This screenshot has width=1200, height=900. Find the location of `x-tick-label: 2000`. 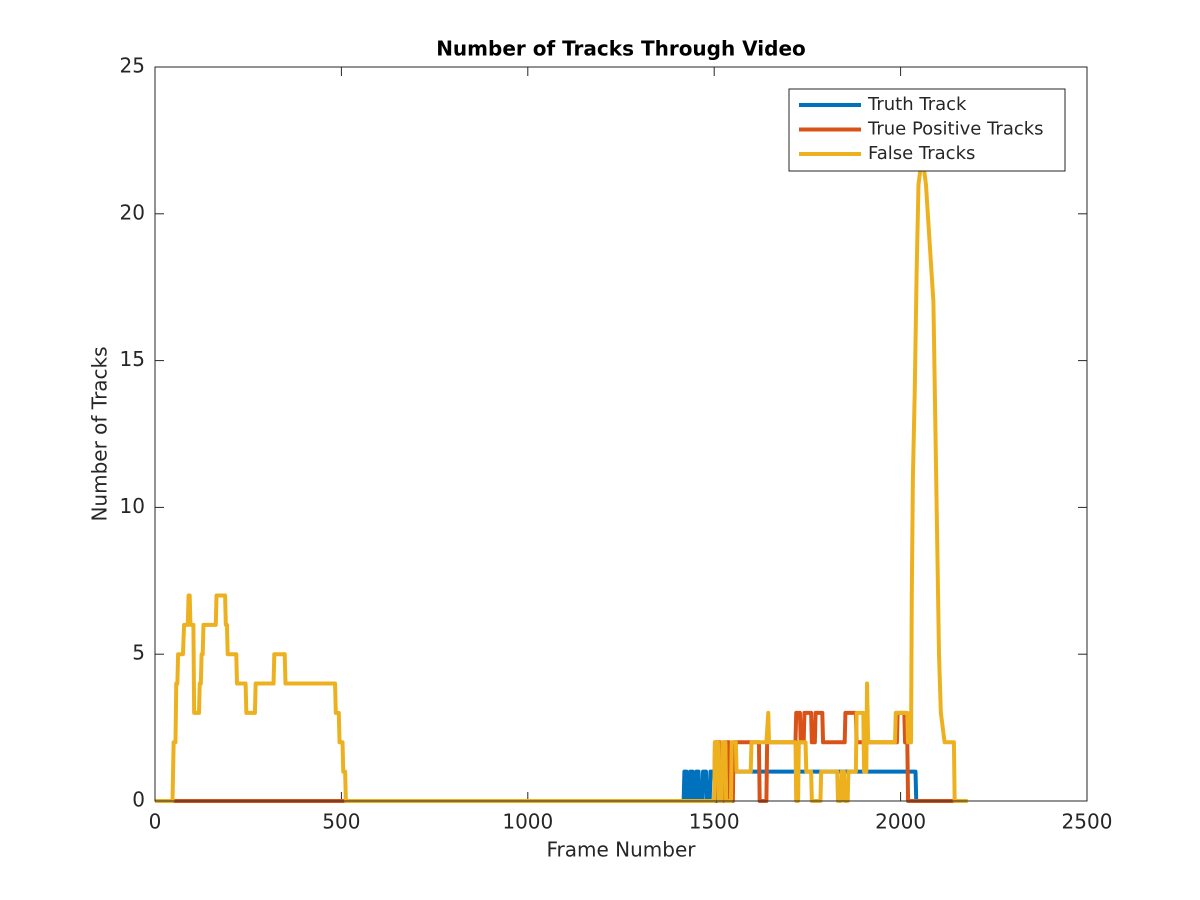

x-tick-label: 2000 is located at coordinates (900, 822).